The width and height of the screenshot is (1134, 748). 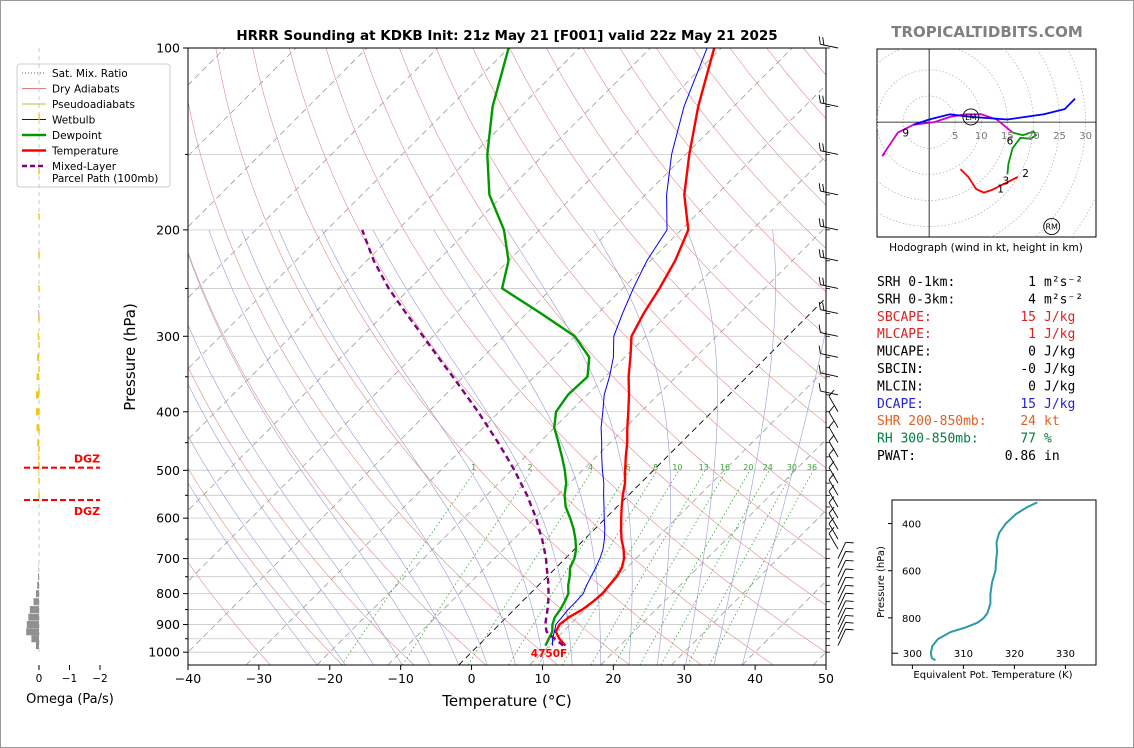 I want to click on mixing-ratio-label: 16, so click(x=725, y=467).